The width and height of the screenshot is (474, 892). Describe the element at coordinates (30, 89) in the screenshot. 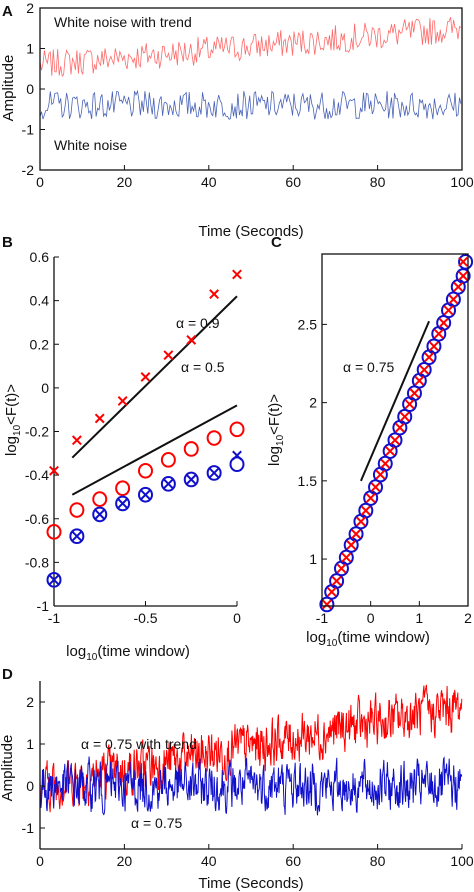

I see `panel-a-ytick-label: 0` at that location.